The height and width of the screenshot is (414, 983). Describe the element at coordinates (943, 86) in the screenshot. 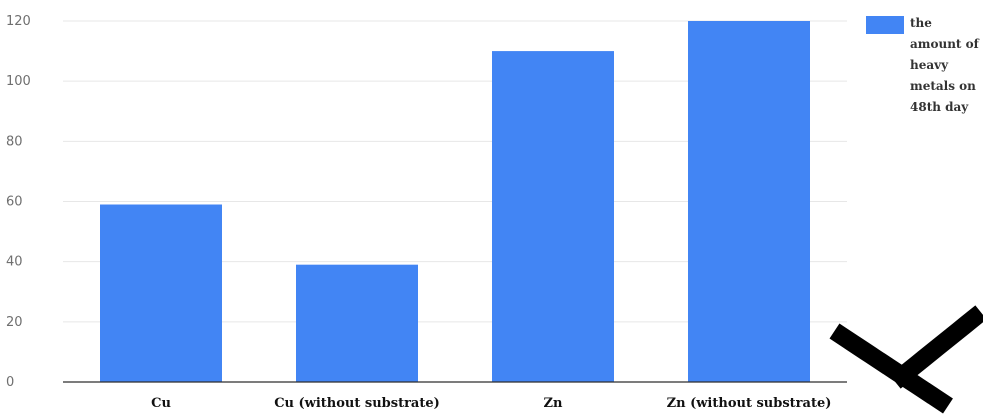

I see `legend-label-line: metals on` at that location.